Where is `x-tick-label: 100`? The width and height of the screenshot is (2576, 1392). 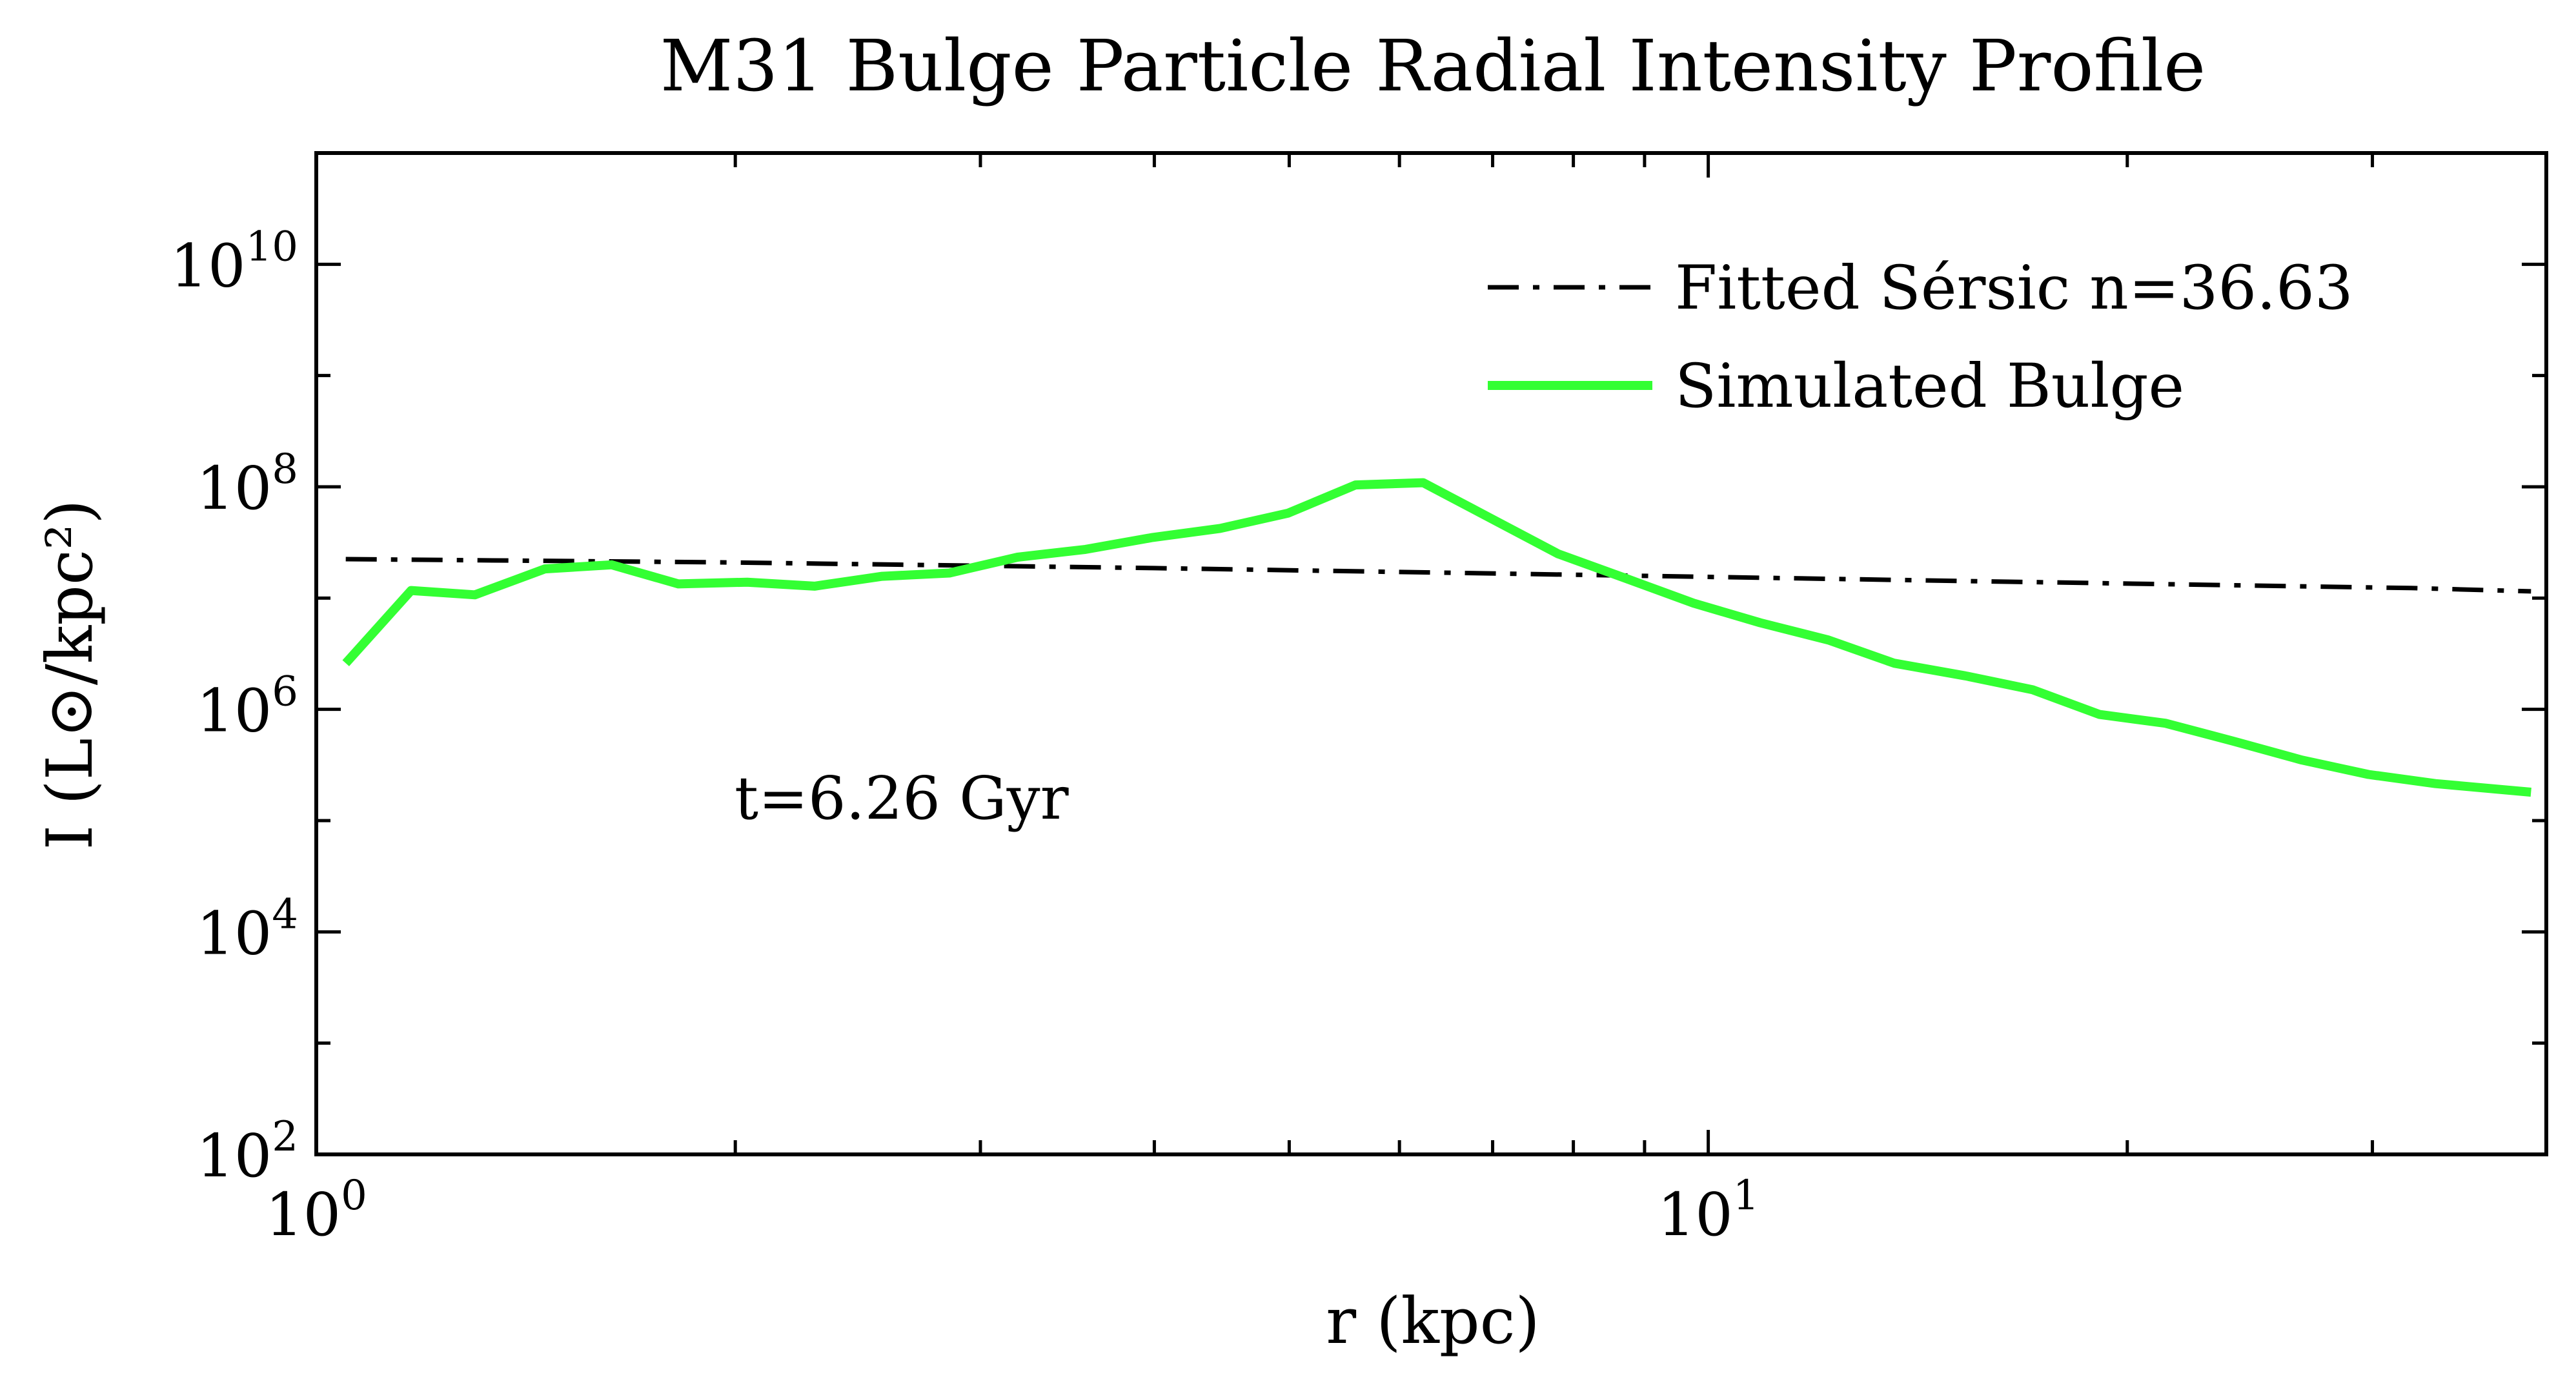
x-tick-label: 100 is located at coordinates (316, 1211).